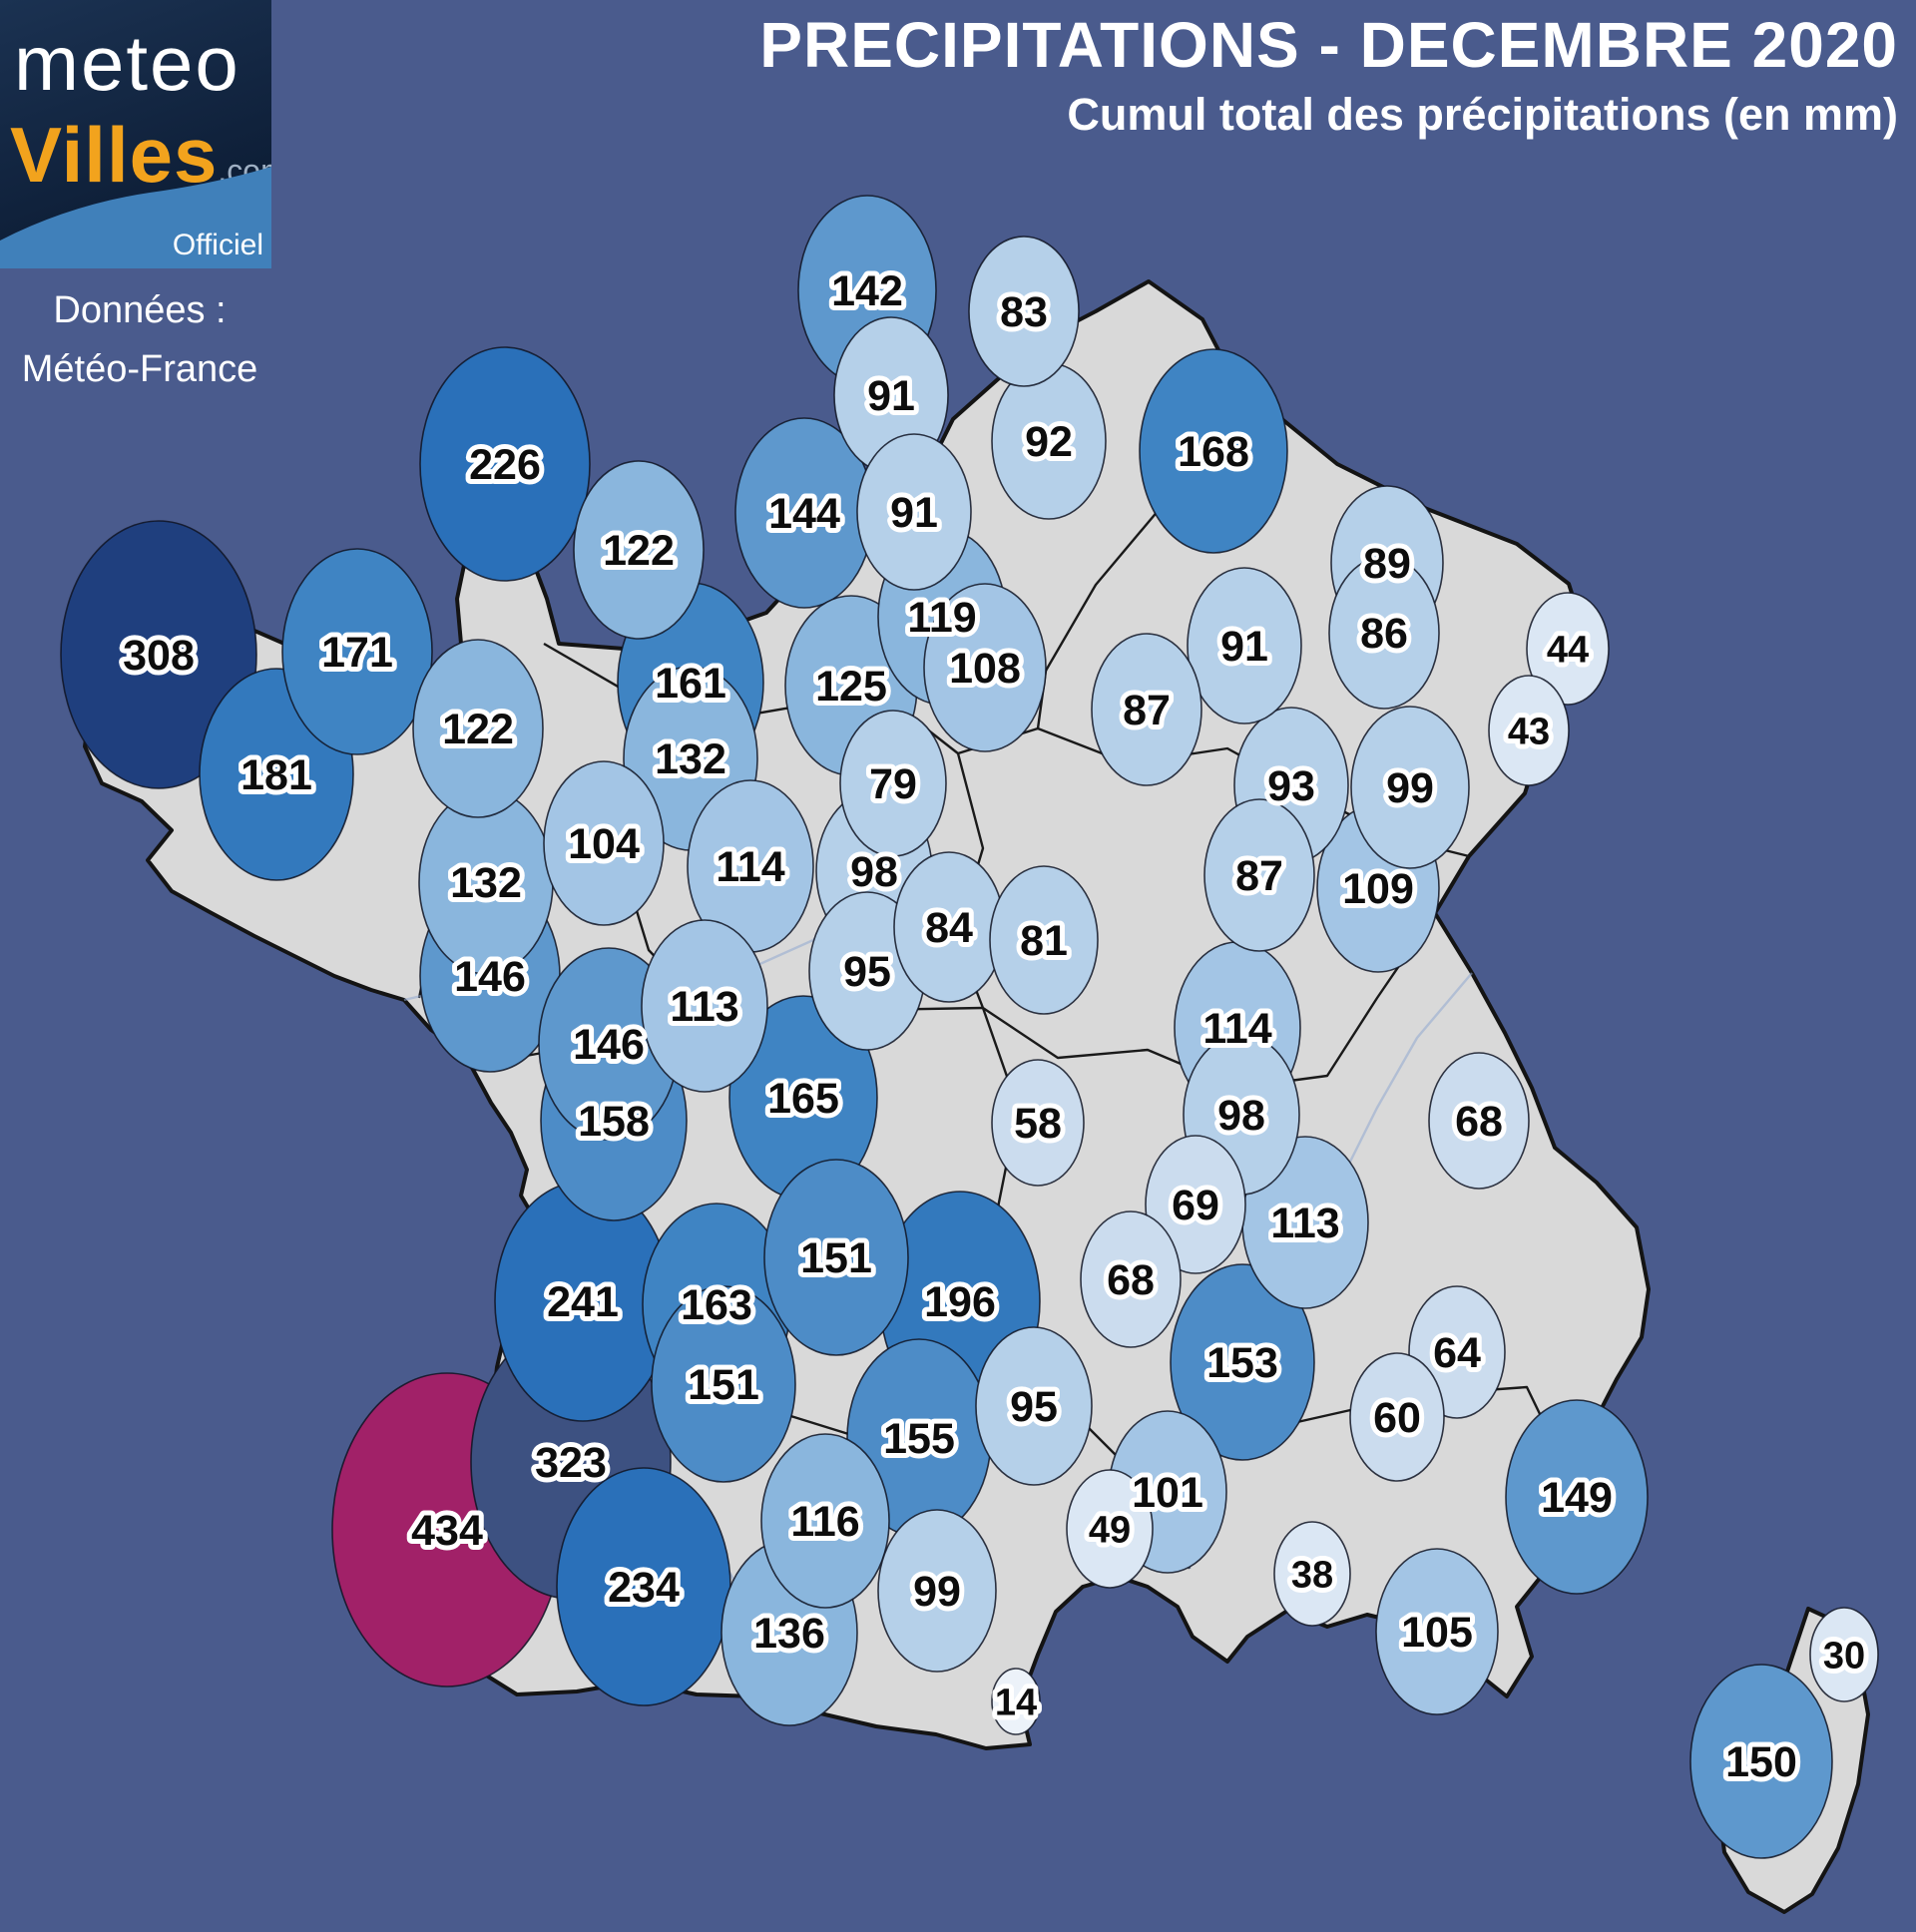 The height and width of the screenshot is (1932, 1916). I want to click on precip-value: 144, so click(804, 514).